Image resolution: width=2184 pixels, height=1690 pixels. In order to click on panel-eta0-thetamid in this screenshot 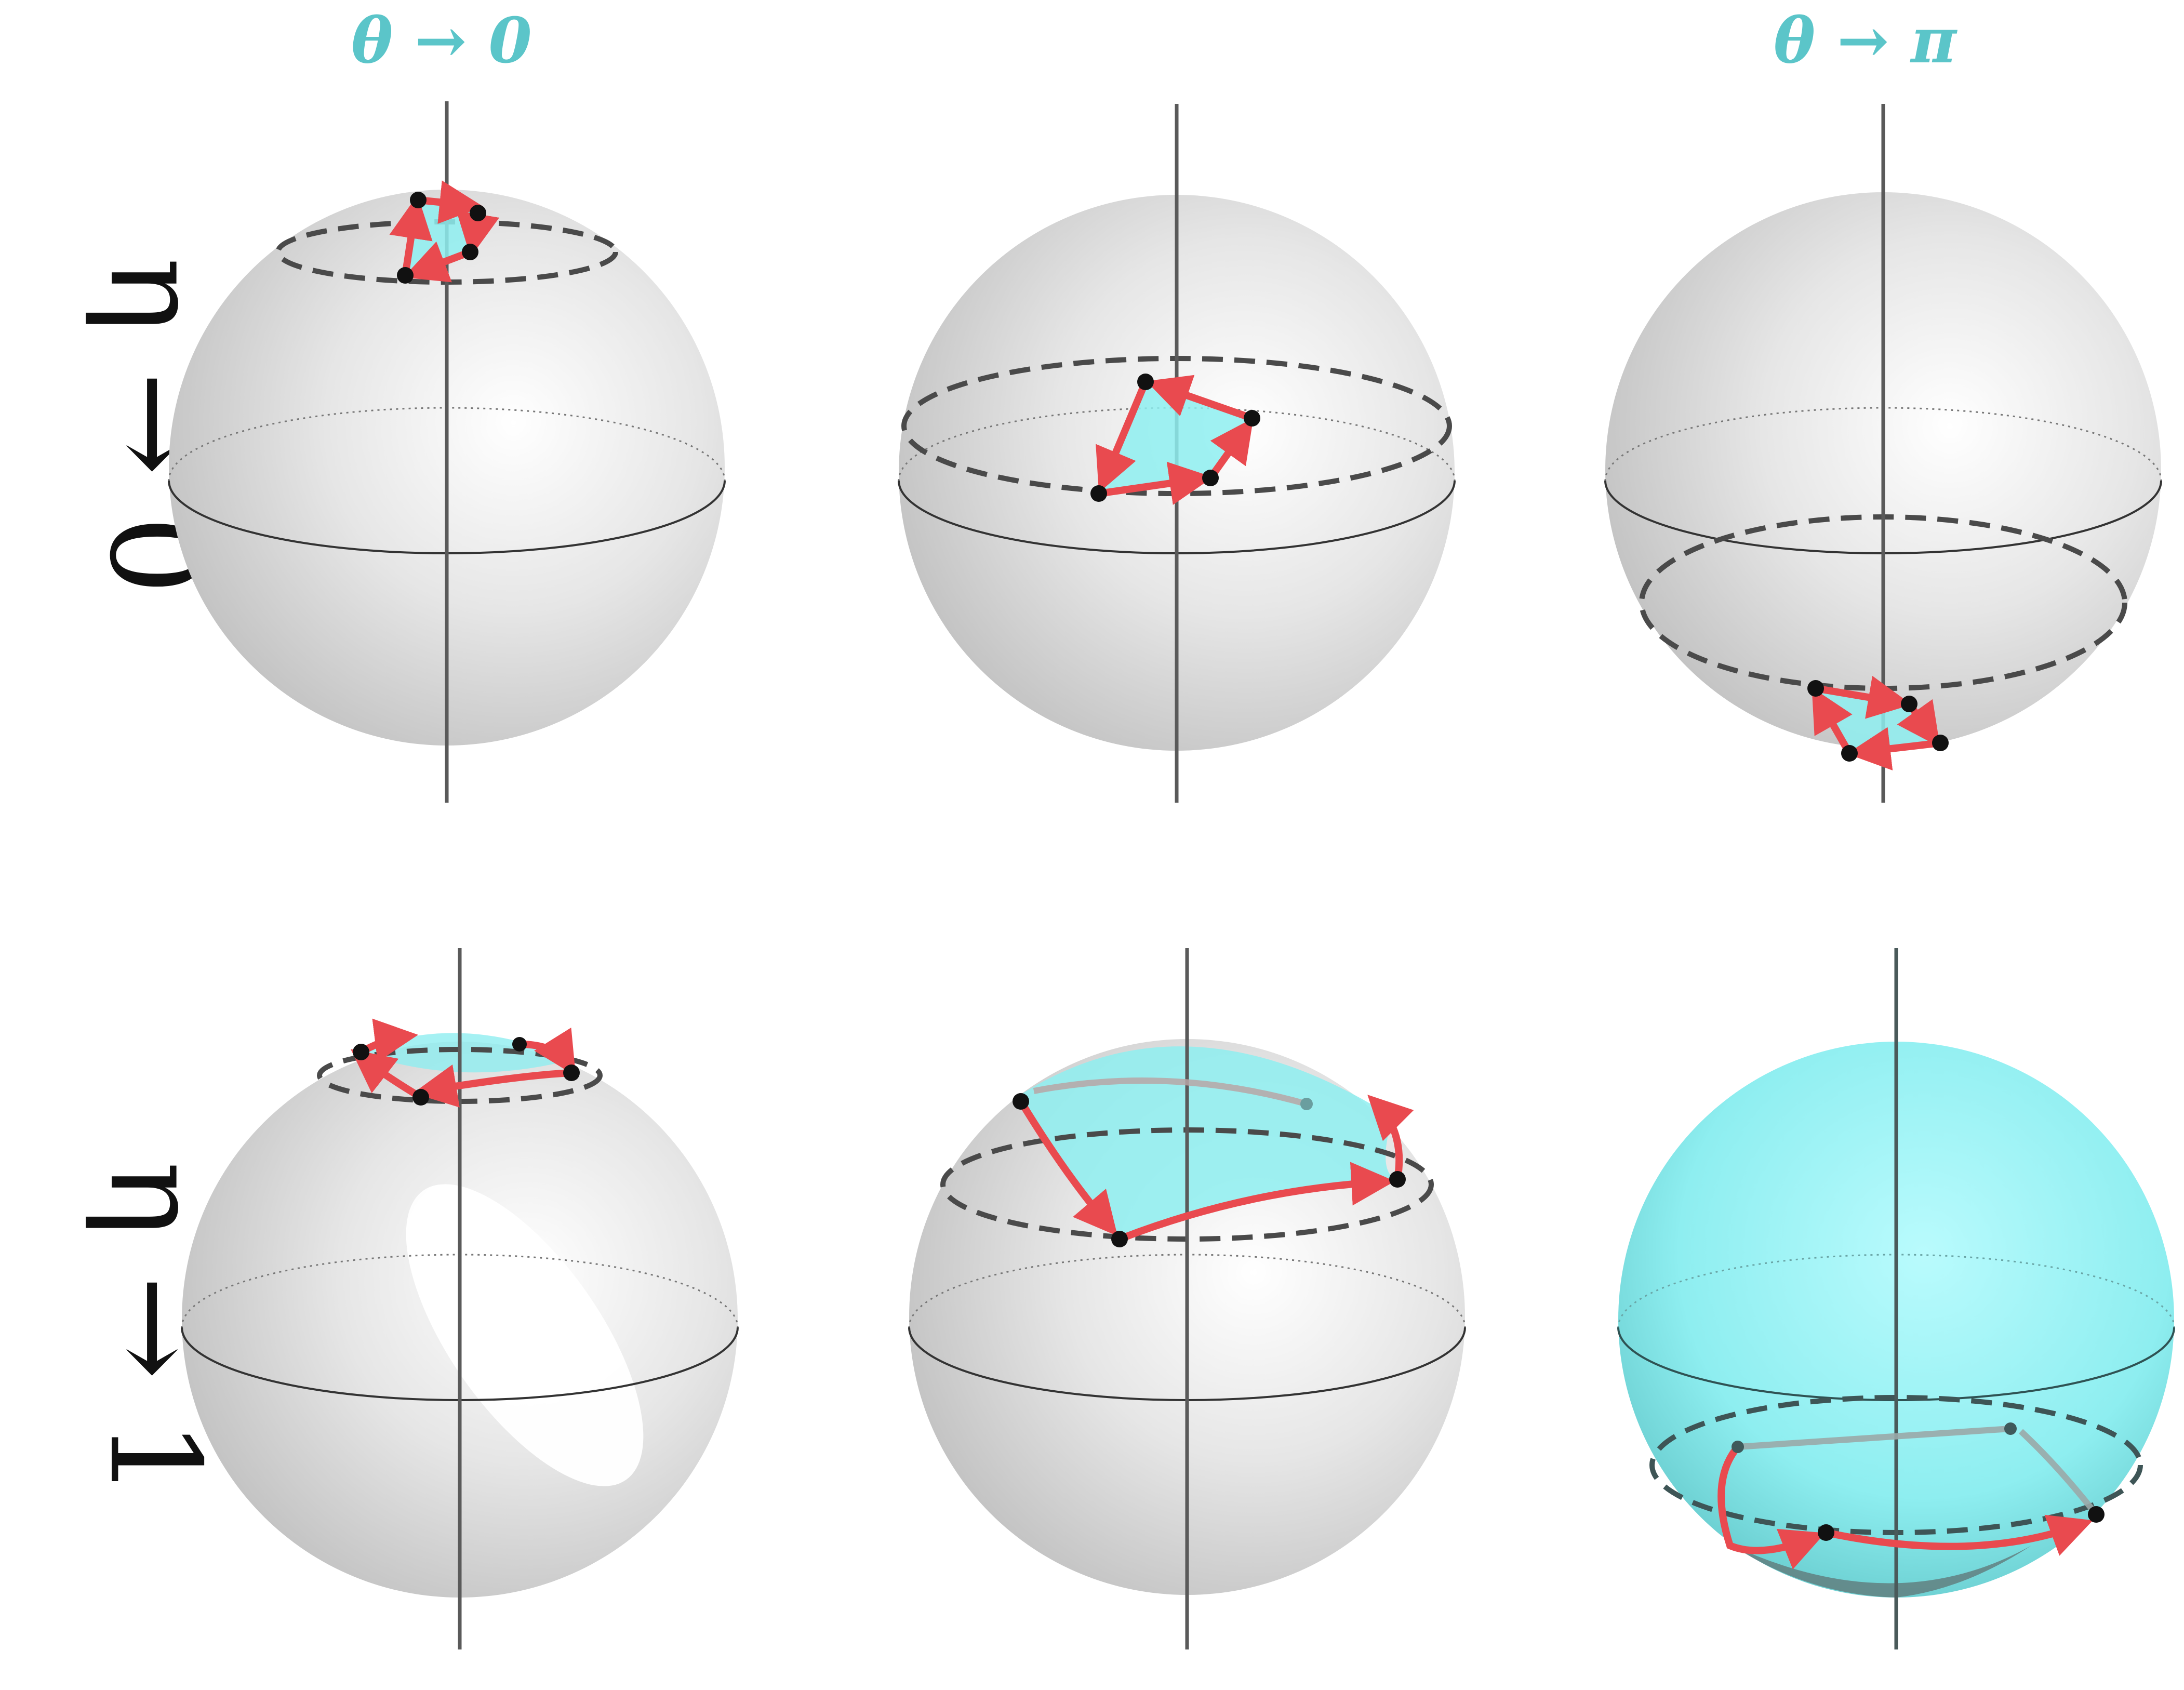, I will do `click(1177, 454)`.